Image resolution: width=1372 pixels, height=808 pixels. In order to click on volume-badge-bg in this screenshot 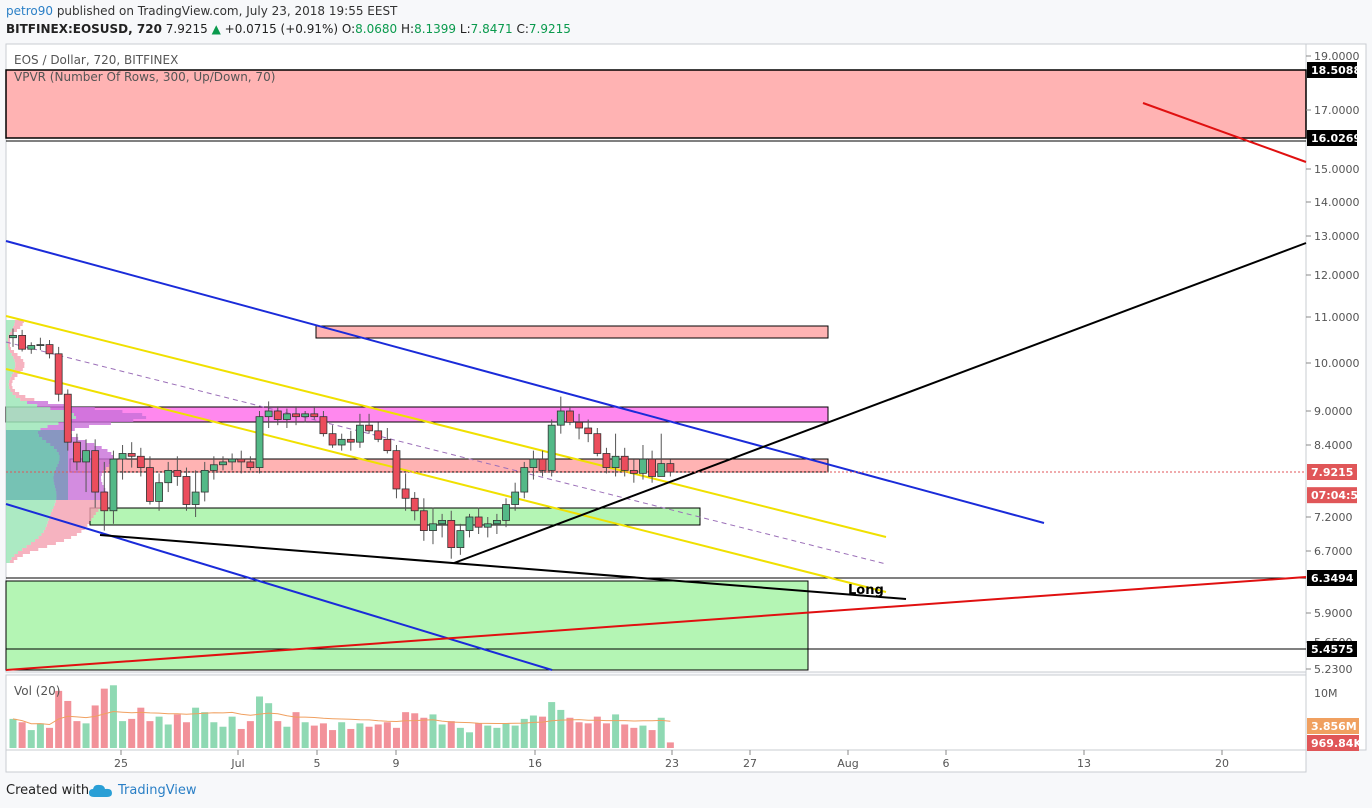, I will do `click(1333, 743)`.